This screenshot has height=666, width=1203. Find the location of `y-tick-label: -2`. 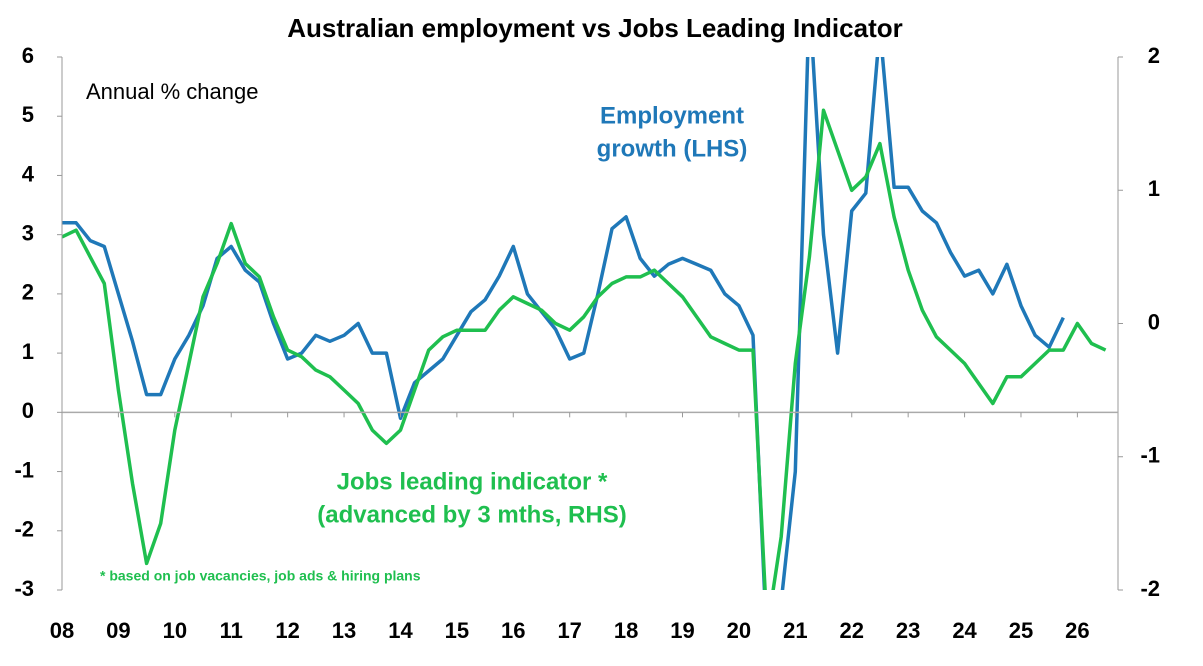

y-tick-label: -2 is located at coordinates (24, 529).